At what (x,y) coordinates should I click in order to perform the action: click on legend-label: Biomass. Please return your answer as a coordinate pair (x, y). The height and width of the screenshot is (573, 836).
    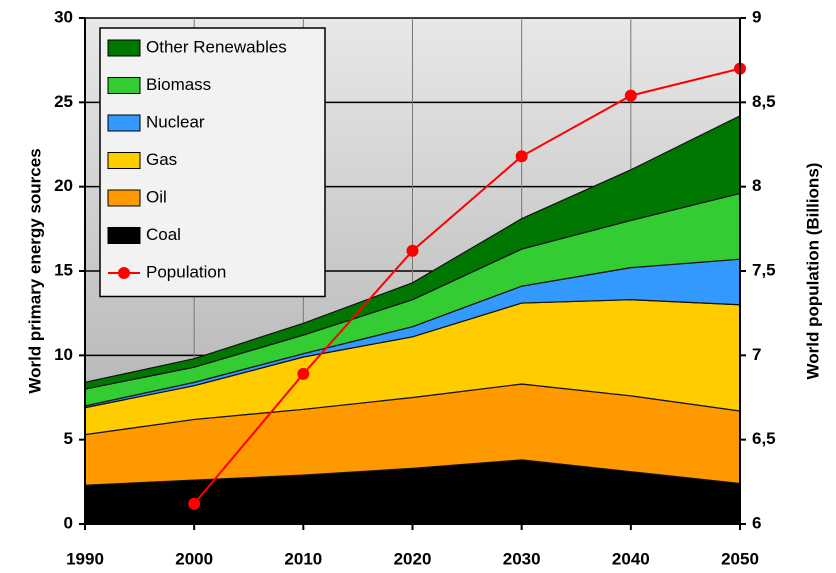
    Looking at the image, I should click on (178, 84).